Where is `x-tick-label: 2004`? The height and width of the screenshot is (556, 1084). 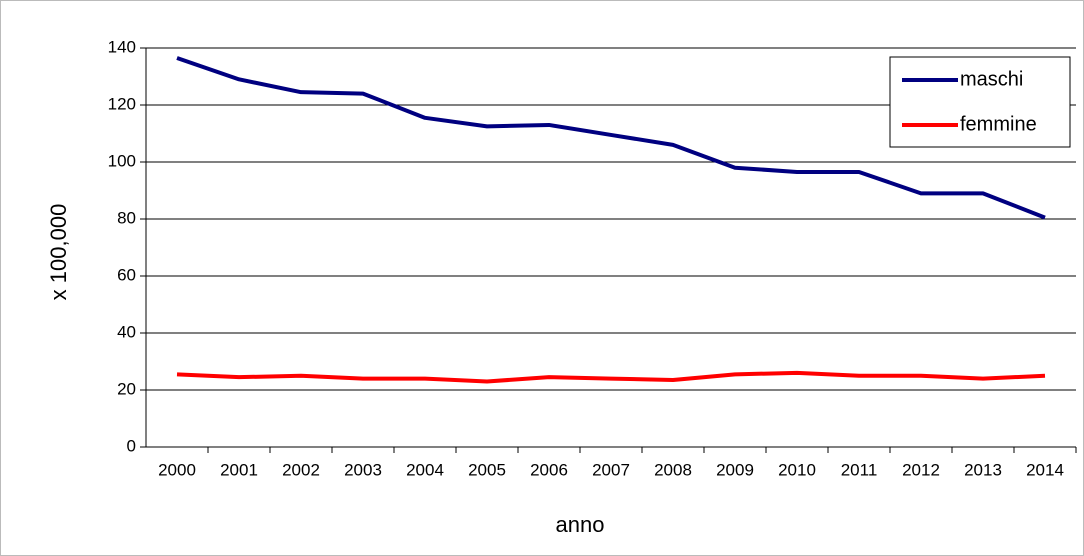
x-tick-label: 2004 is located at coordinates (425, 469).